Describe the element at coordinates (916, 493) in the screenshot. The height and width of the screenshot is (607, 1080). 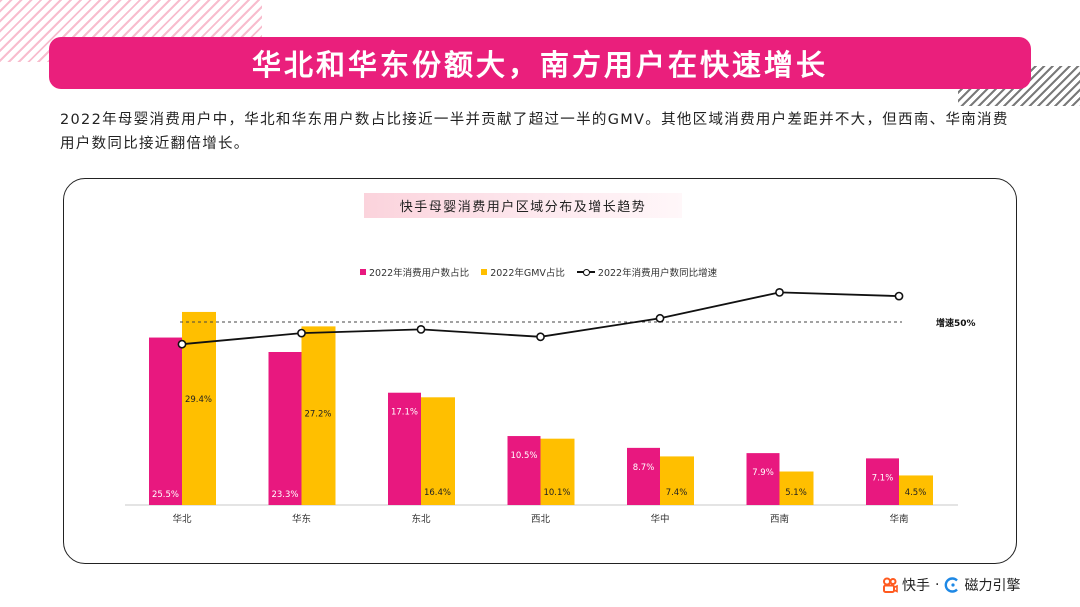
I see `data-label-gmv: 4.5%` at that location.